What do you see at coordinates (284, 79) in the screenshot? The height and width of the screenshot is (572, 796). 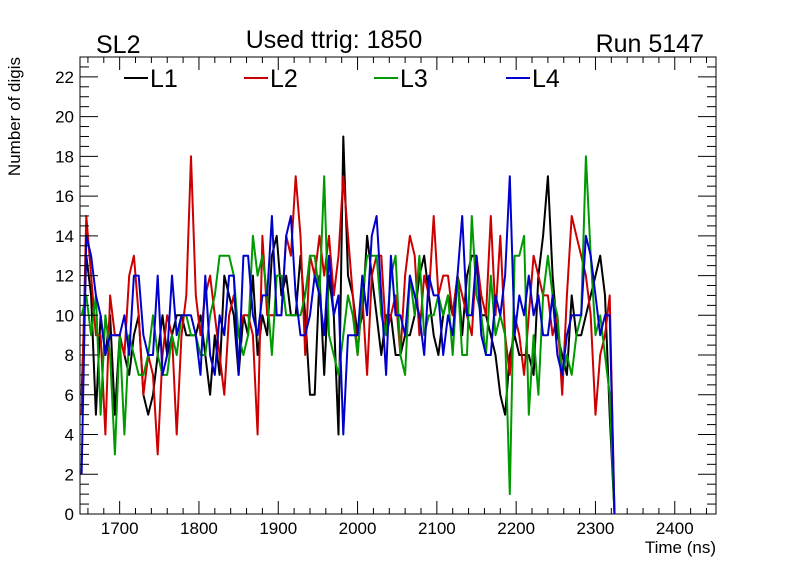 I see `legend-label-l2: L2` at bounding box center [284, 79].